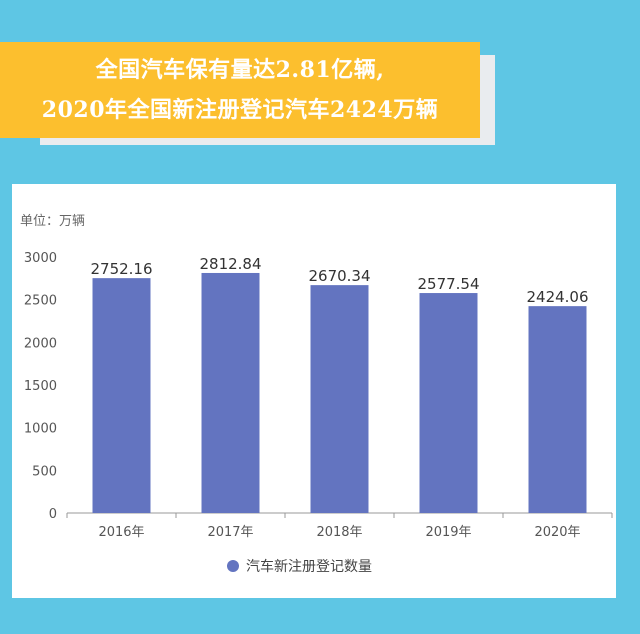 The width and height of the screenshot is (640, 634). What do you see at coordinates (121, 532) in the screenshot?
I see `x-tick-label: 2016年` at bounding box center [121, 532].